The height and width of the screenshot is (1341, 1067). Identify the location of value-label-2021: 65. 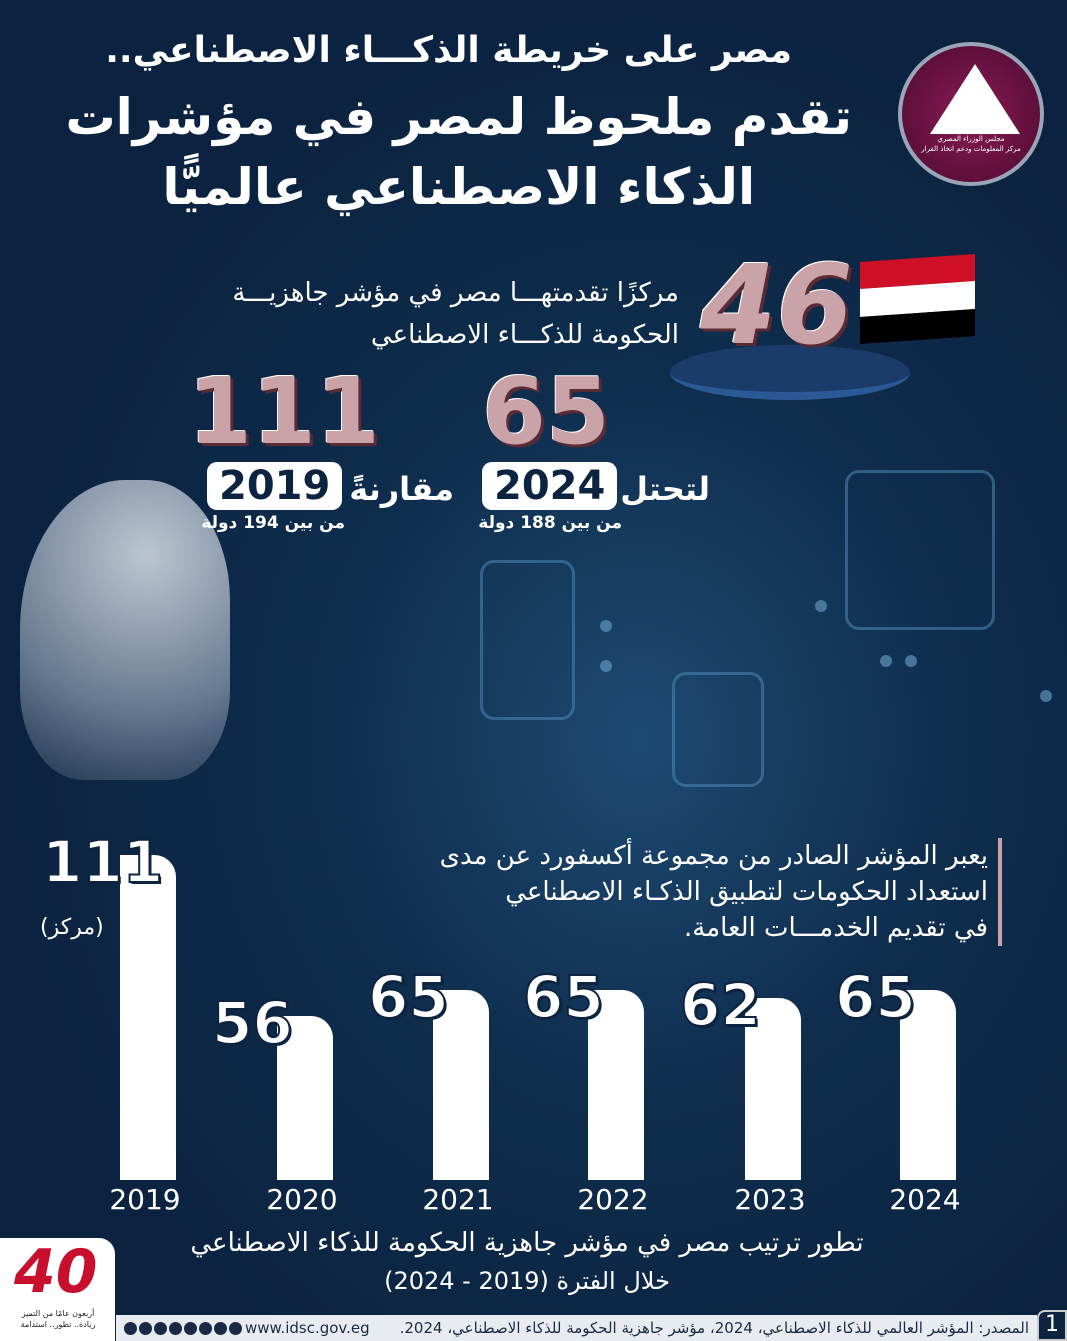
(408, 996).